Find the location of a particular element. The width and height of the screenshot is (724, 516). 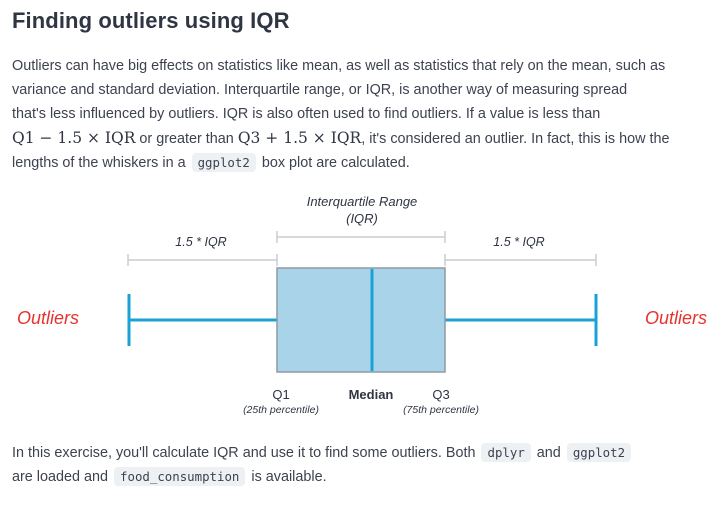

code-dplyr: dplyr is located at coordinates (506, 452).